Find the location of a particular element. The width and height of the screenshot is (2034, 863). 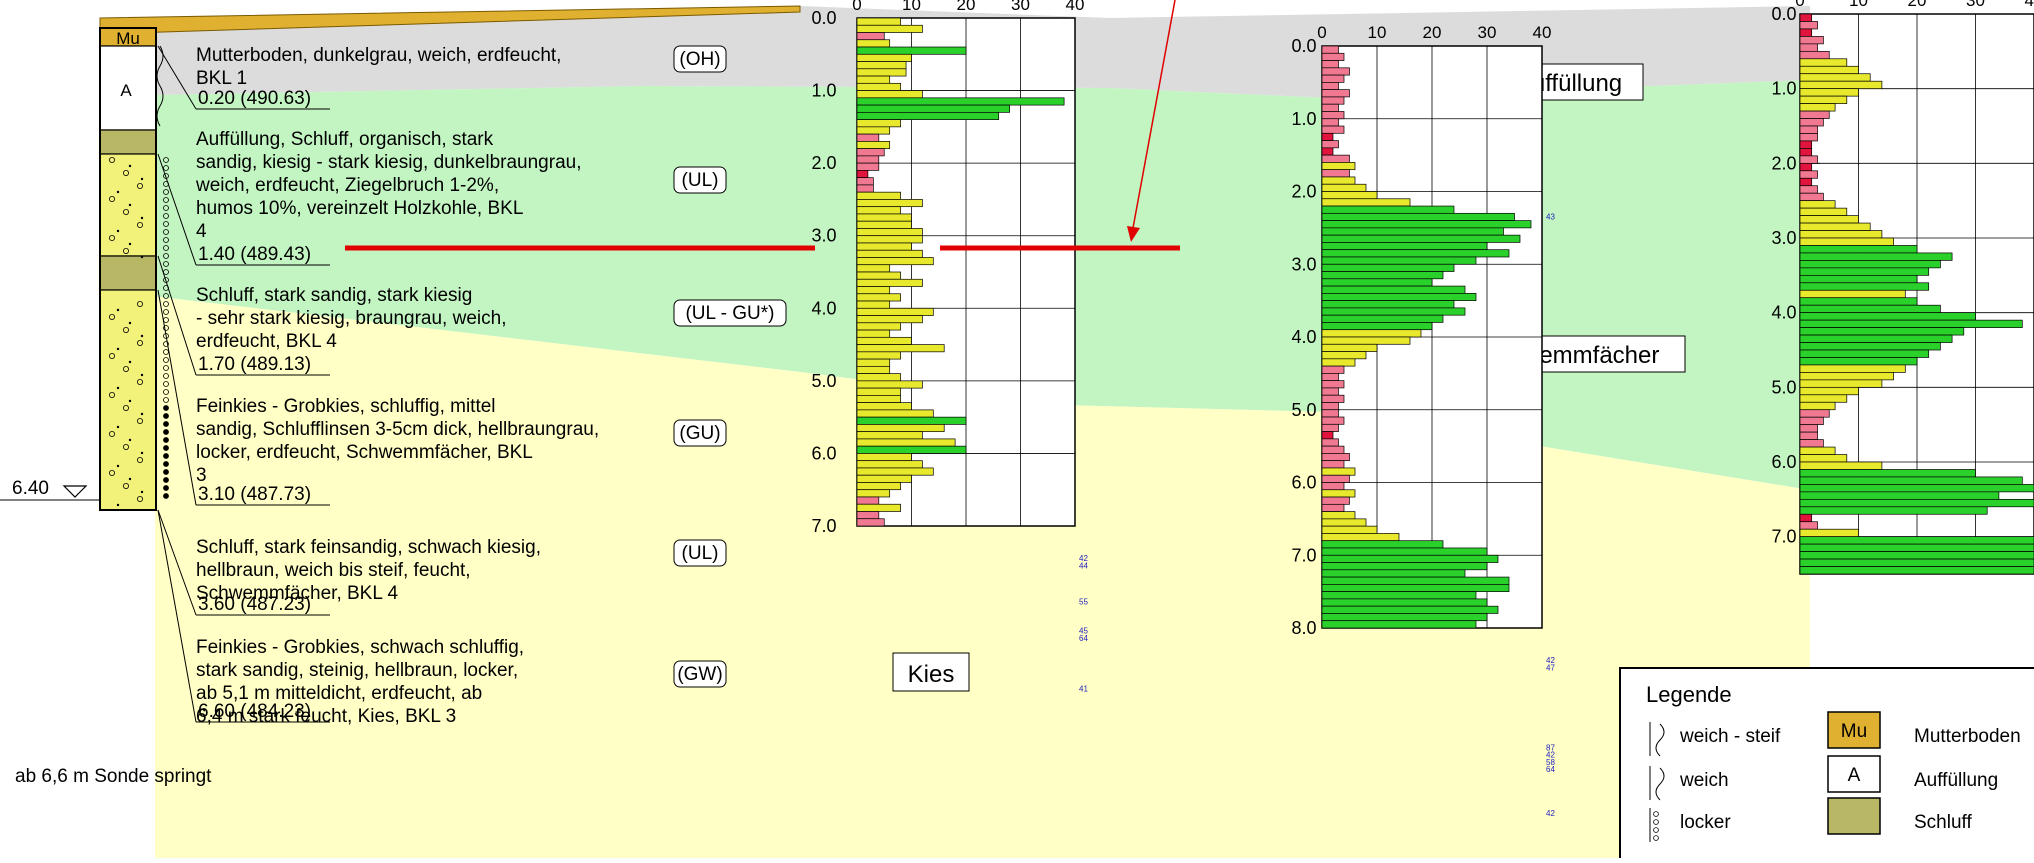

y-tick-label: 3.0 is located at coordinates (1783, 238).